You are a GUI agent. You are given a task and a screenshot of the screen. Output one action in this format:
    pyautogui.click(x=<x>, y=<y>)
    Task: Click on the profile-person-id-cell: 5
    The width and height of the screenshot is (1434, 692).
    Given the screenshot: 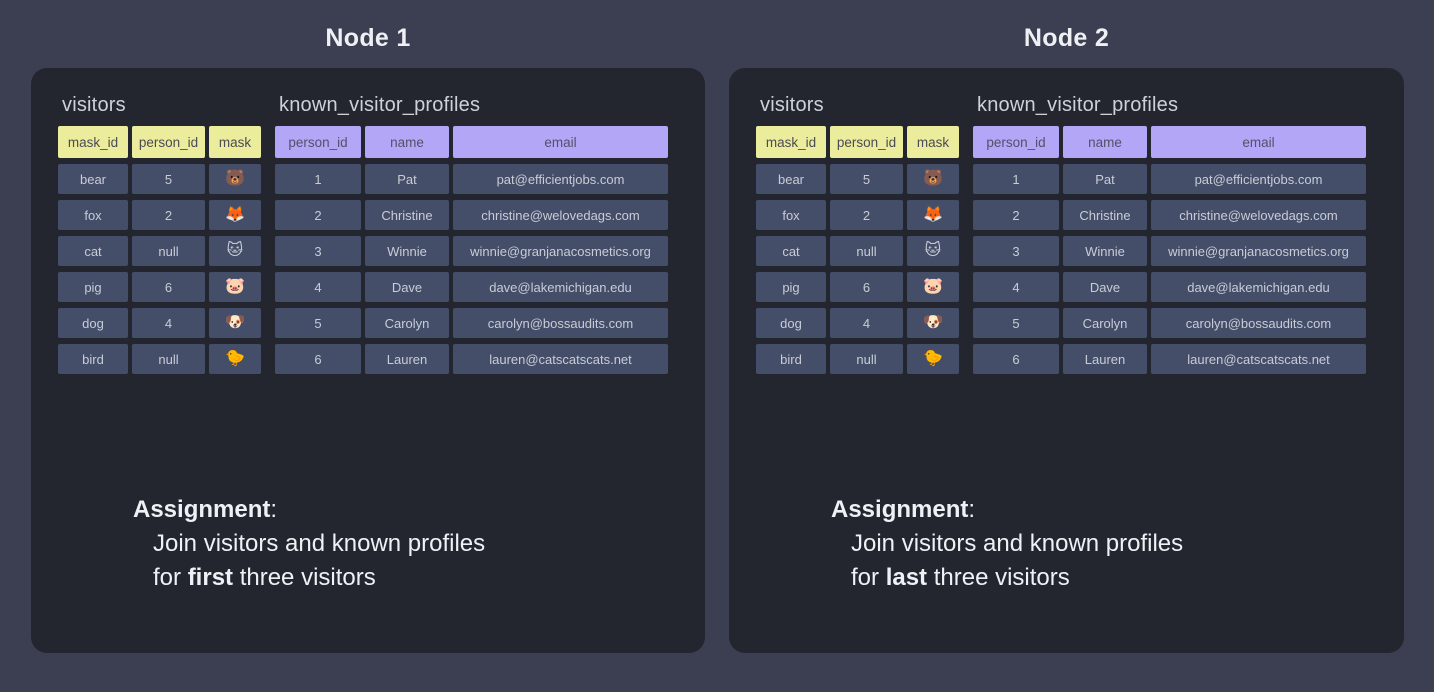 What is the action you would take?
    pyautogui.click(x=318, y=323)
    